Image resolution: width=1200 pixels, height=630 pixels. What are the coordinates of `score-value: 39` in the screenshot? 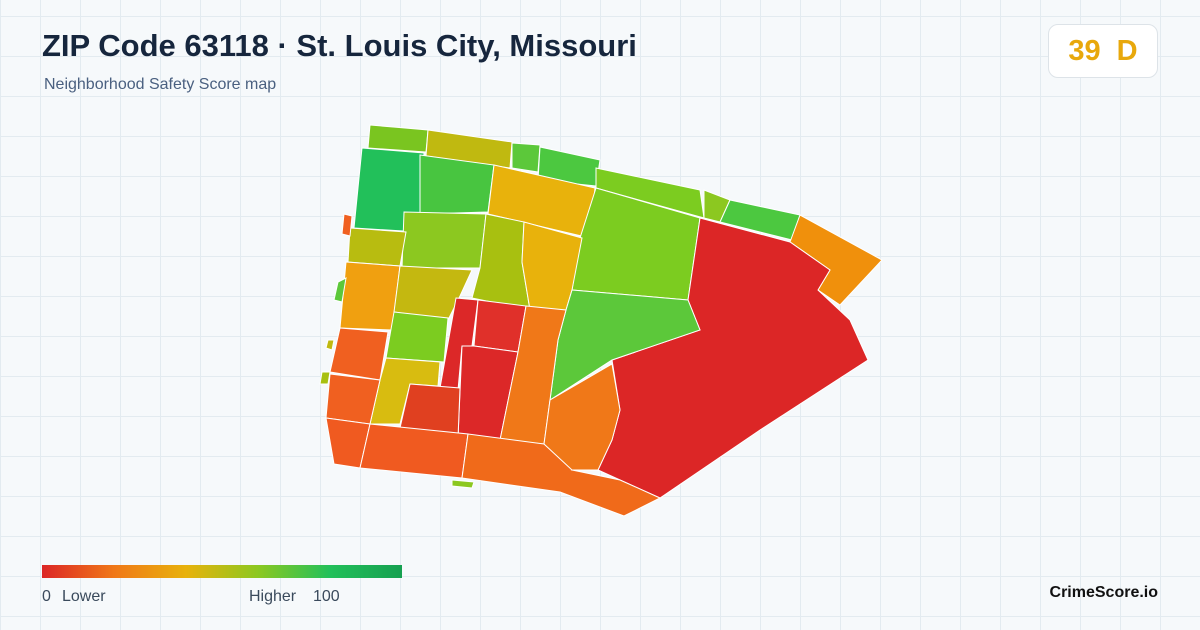 It's located at (1084, 50).